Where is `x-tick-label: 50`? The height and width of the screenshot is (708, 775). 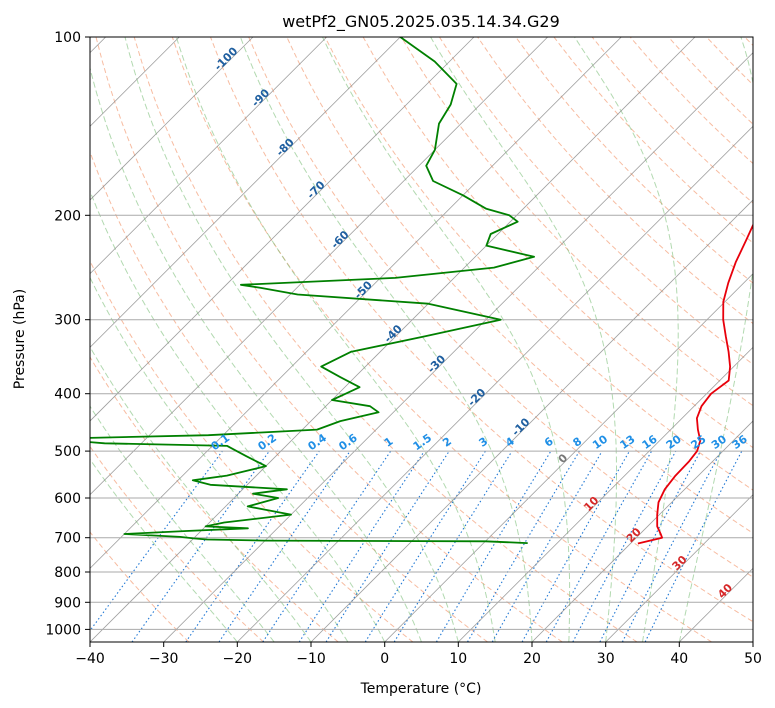 x-tick-label: 50 is located at coordinates (753, 659).